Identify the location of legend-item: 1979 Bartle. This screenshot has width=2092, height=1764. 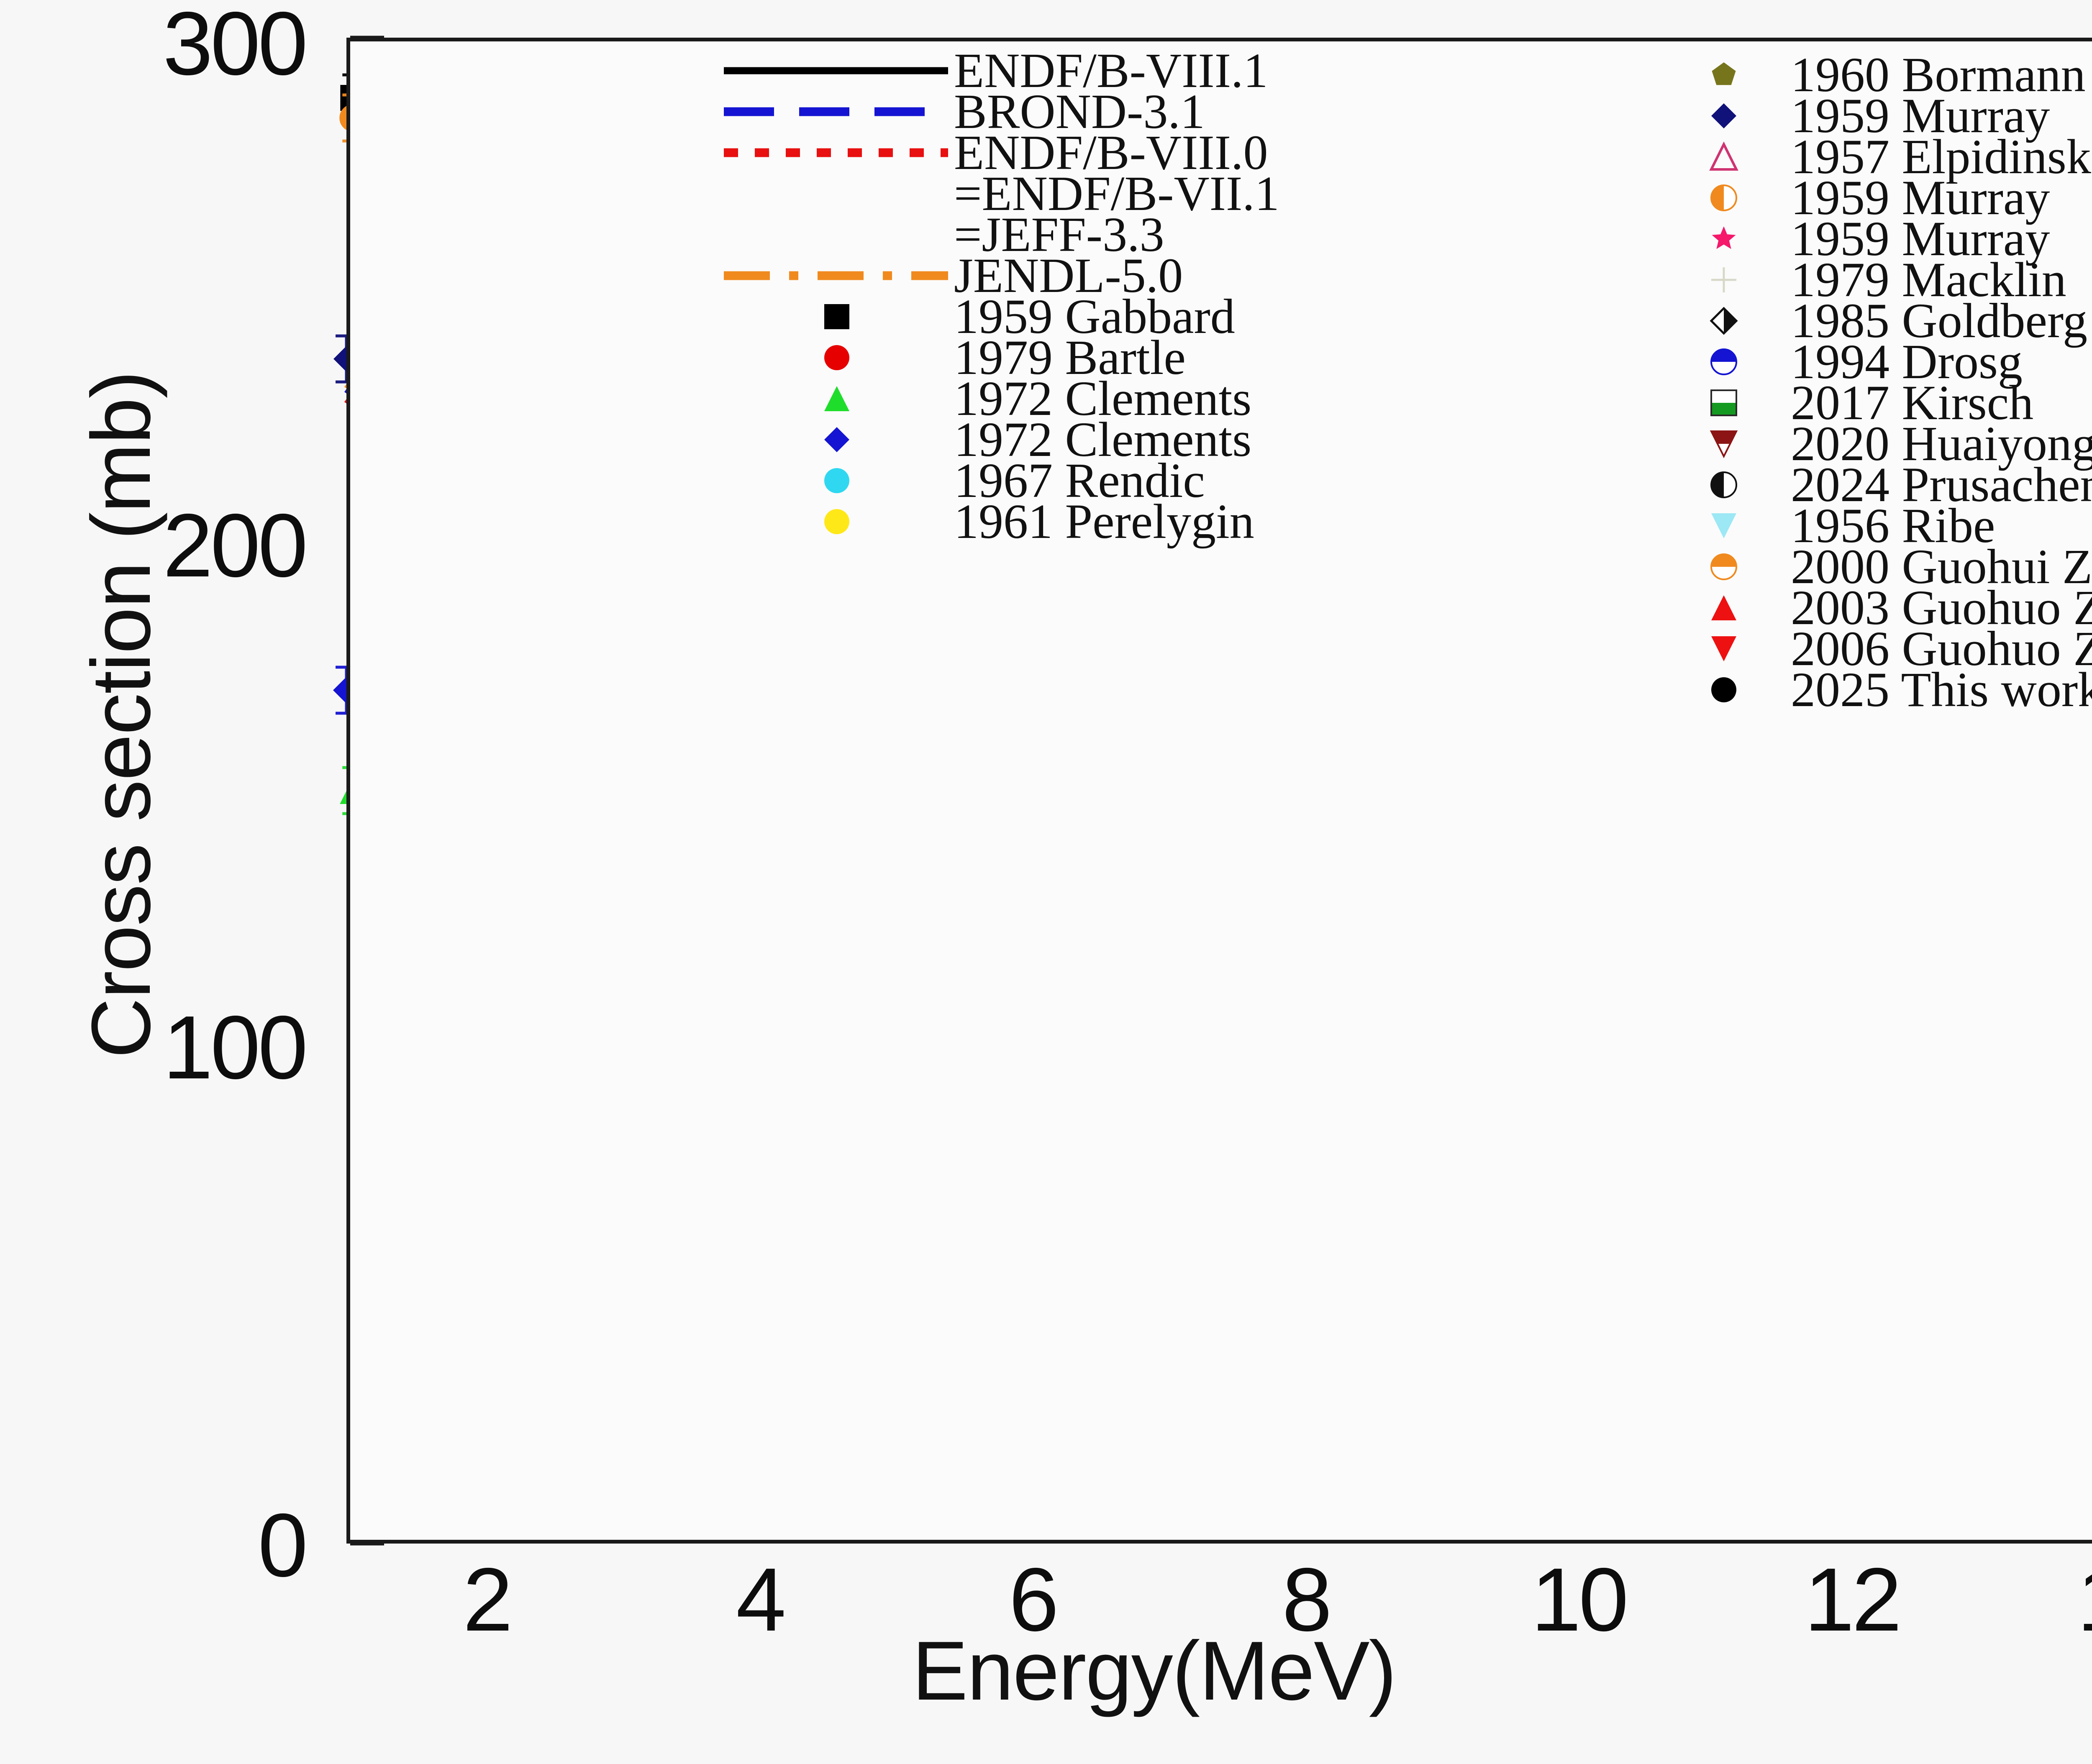
(1176, 357).